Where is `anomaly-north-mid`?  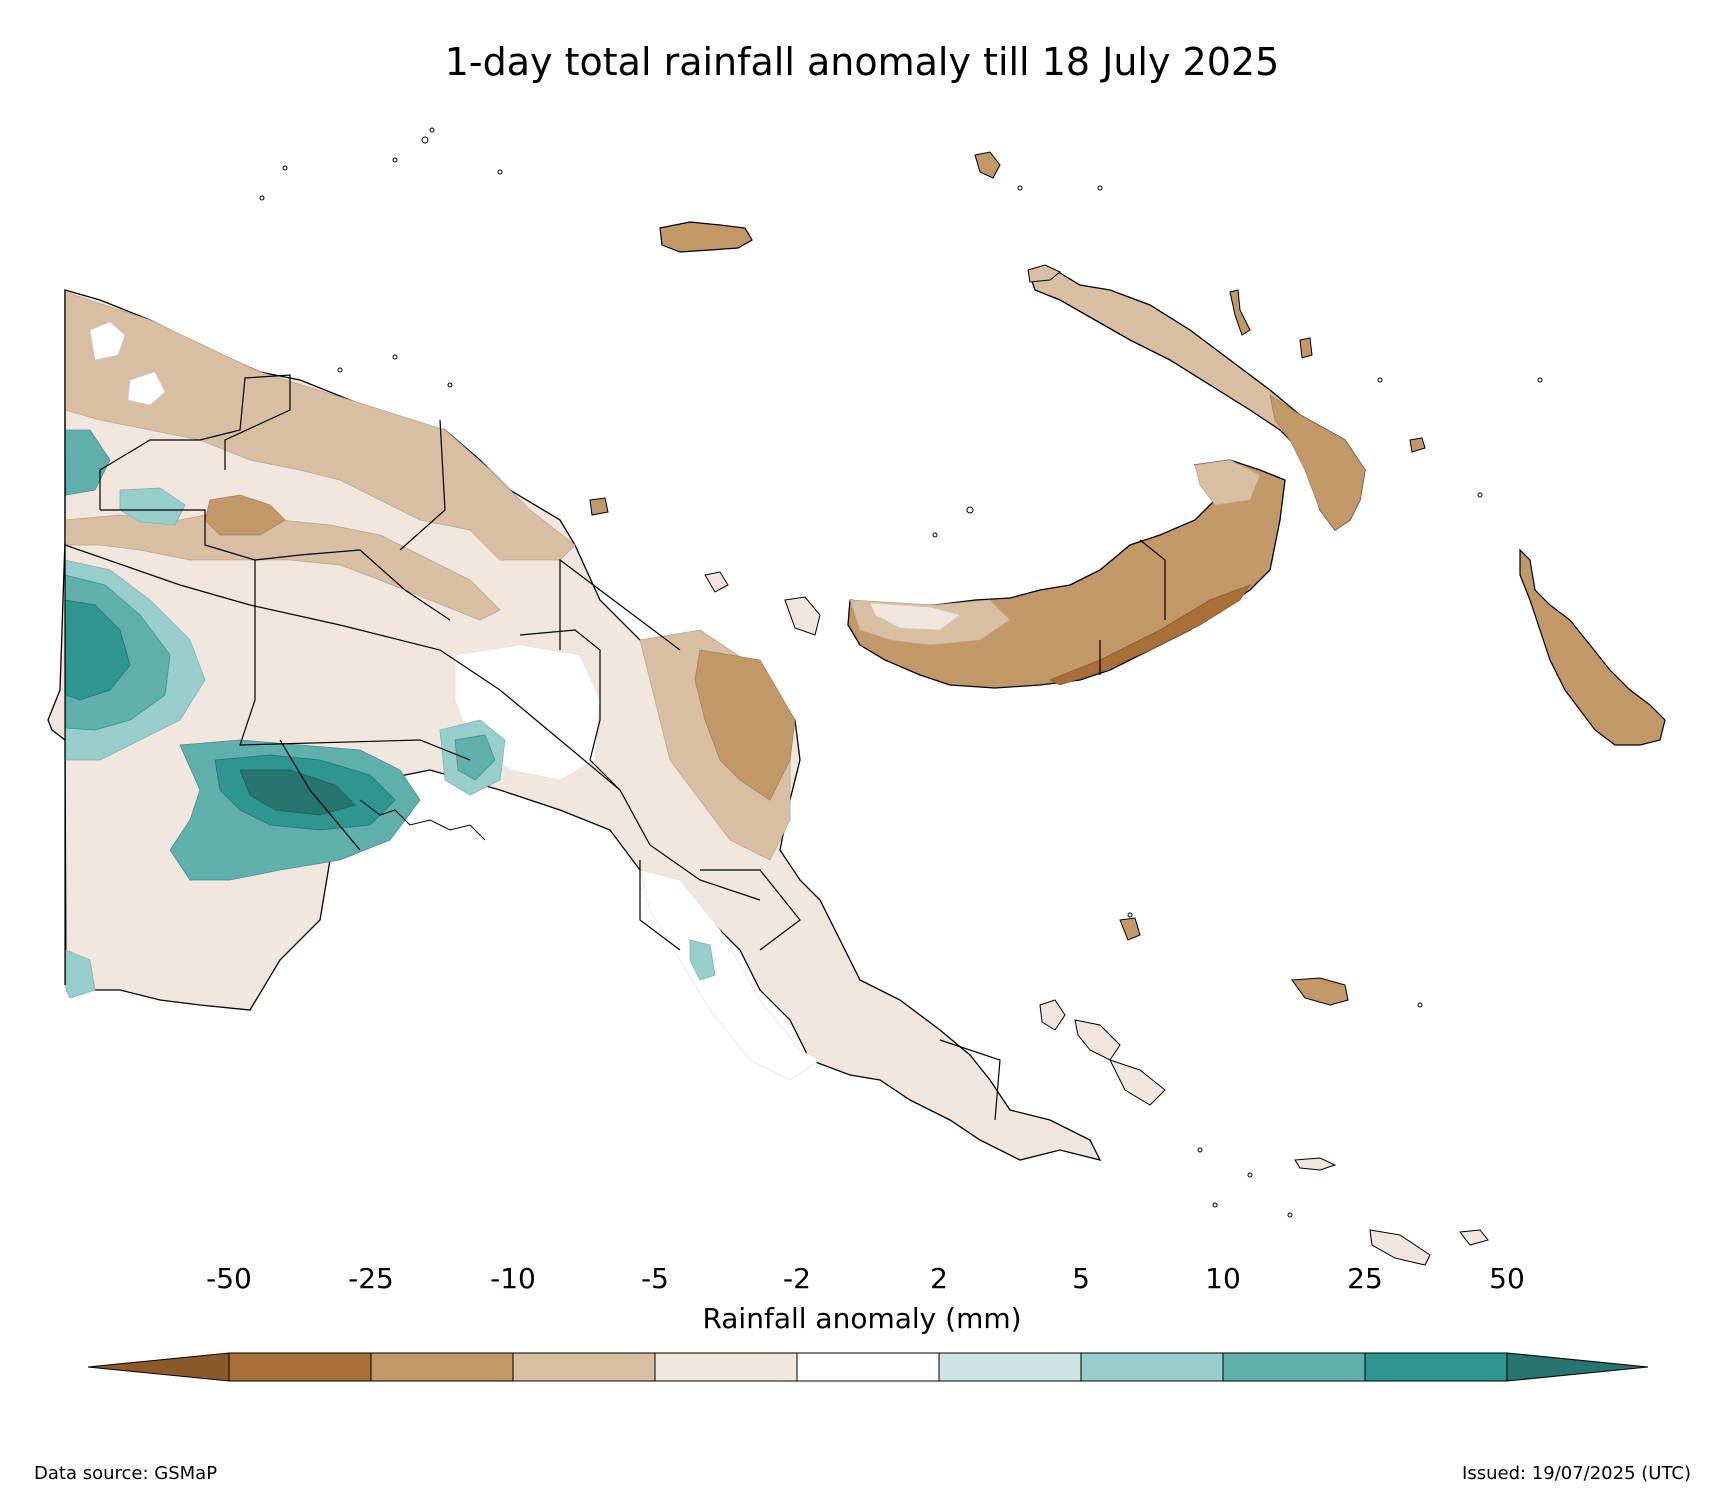
anomaly-north-mid is located at coordinates (245, 515).